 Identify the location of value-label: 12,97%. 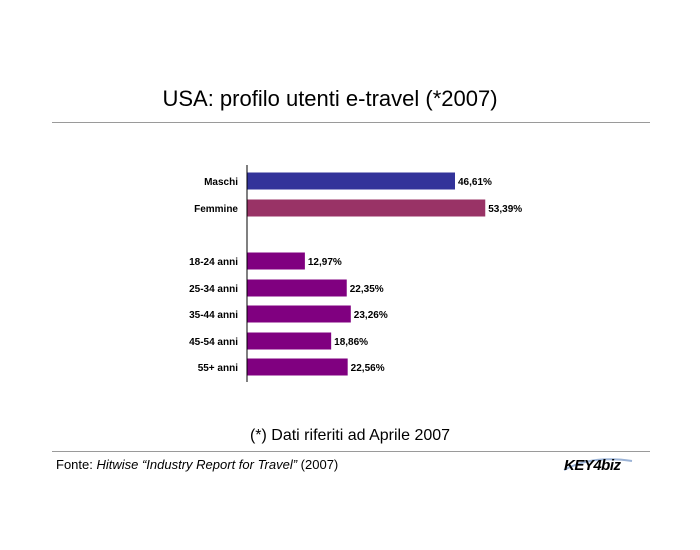
(325, 262).